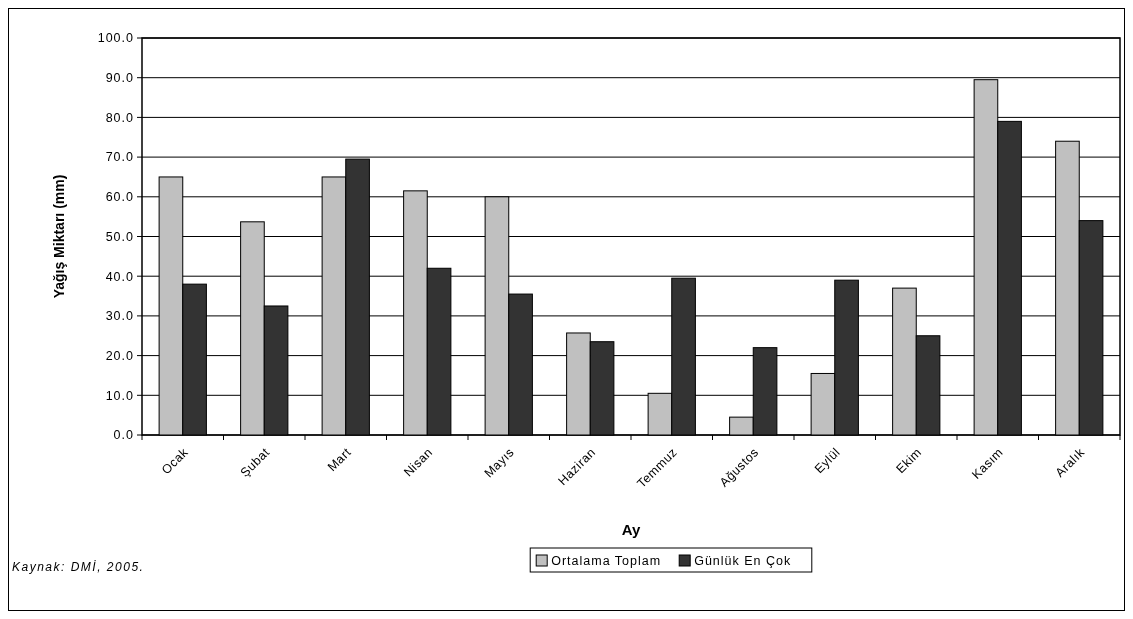 This screenshot has height=619, width=1133. Describe the element at coordinates (59, 236) in the screenshot. I see `y-axis-title: Yağış Miktarı (mm)` at that location.